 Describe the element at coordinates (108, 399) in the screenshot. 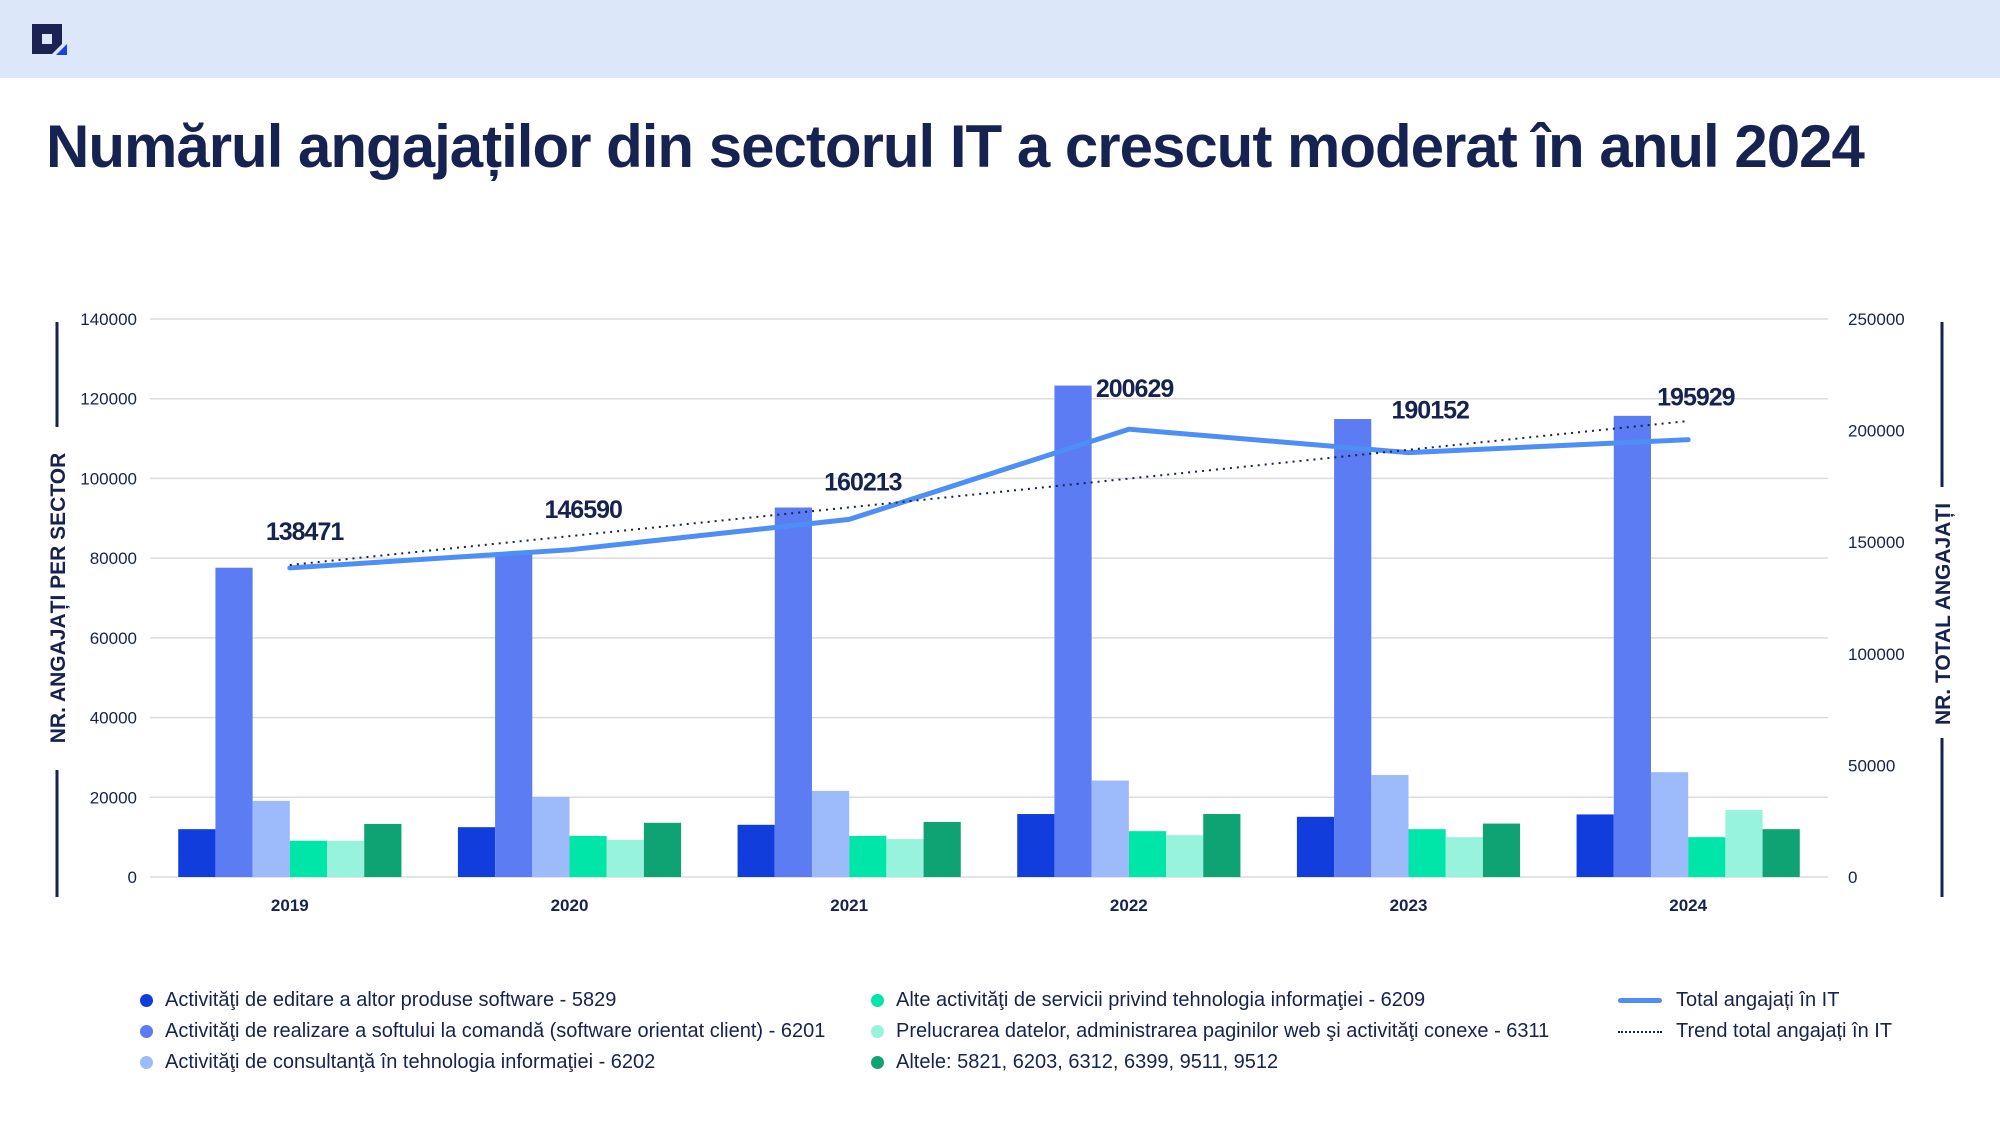

I see `y-tick-label: 120000` at that location.